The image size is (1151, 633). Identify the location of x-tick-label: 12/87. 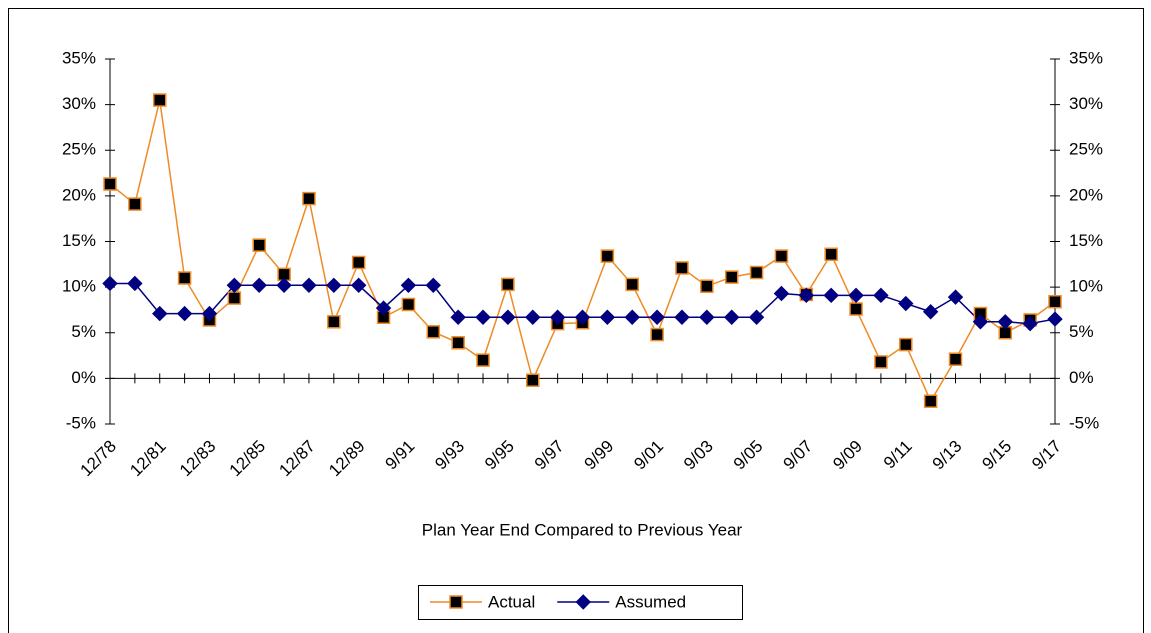
(297, 459).